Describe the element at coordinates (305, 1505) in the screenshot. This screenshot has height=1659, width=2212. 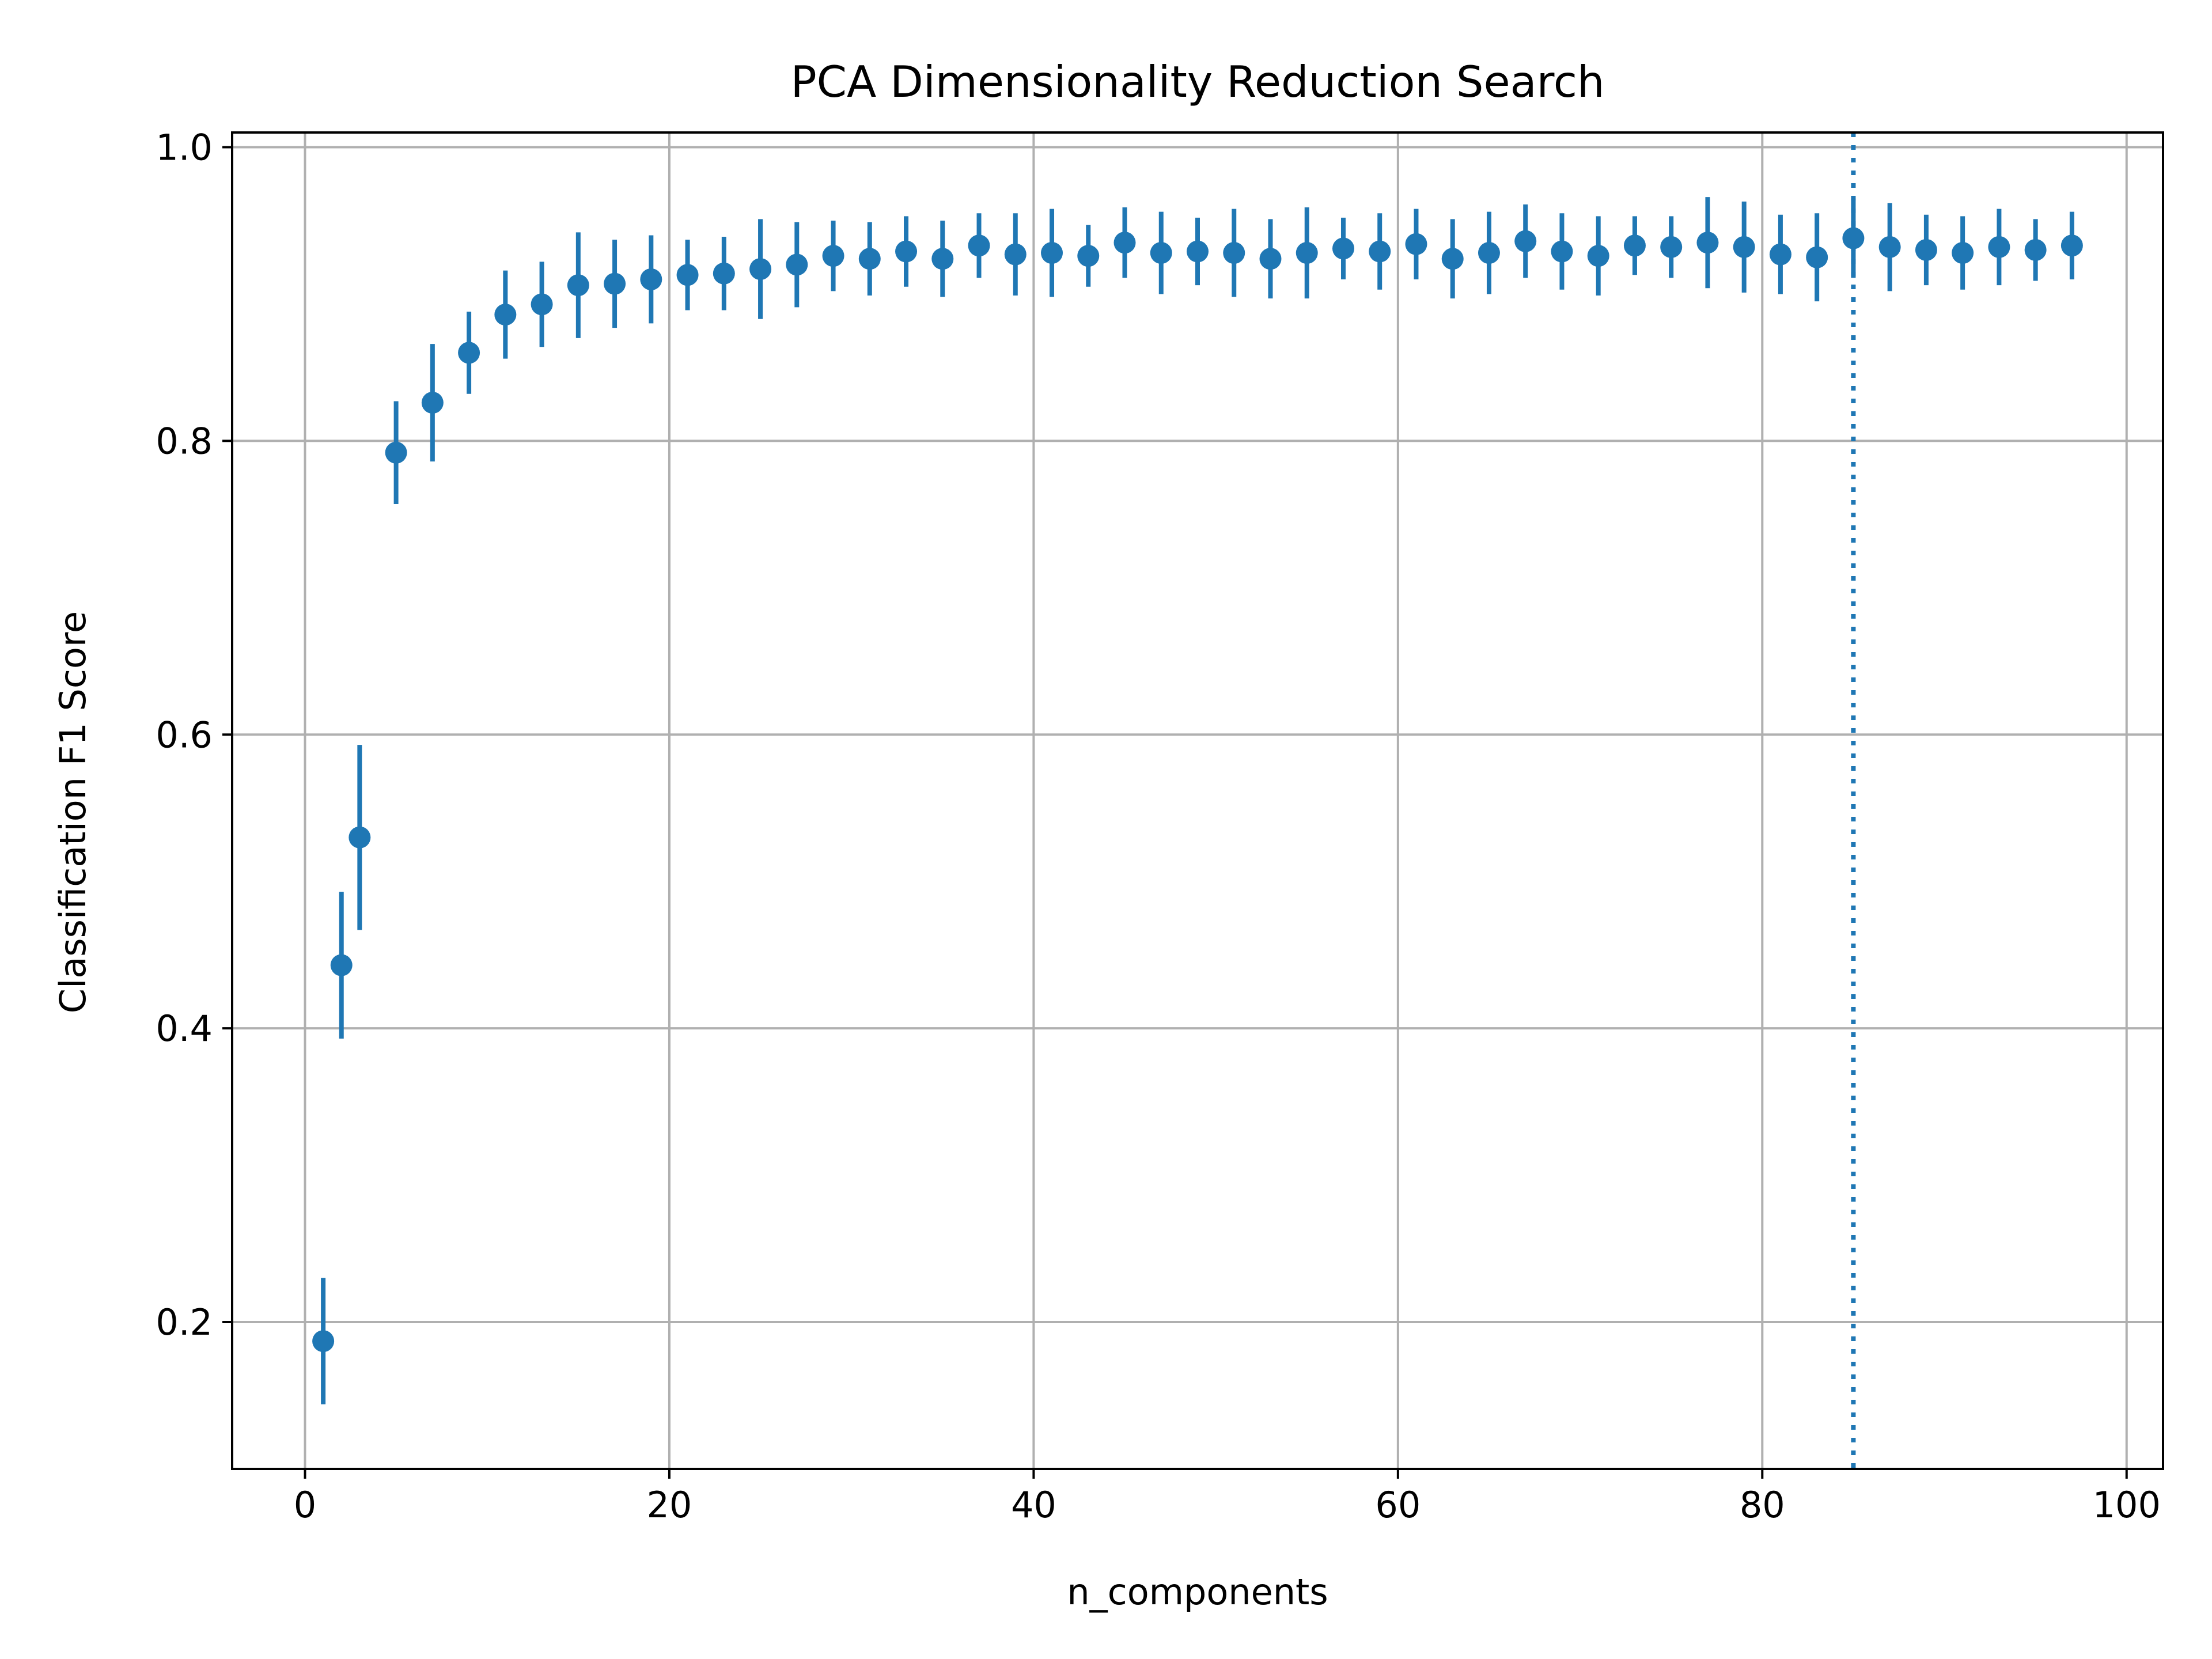
I see `x-tick-label: 0` at that location.